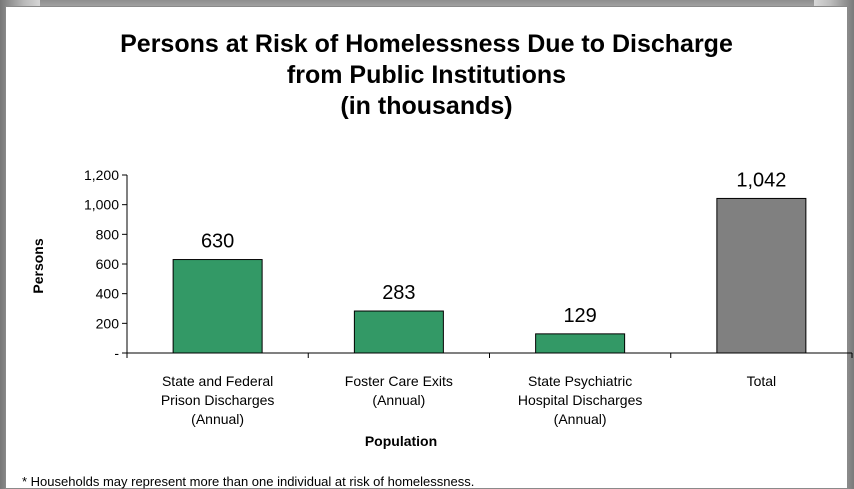 The image size is (854, 489). Describe the element at coordinates (579, 316) in the screenshot. I see `bar-value-label: 129` at that location.